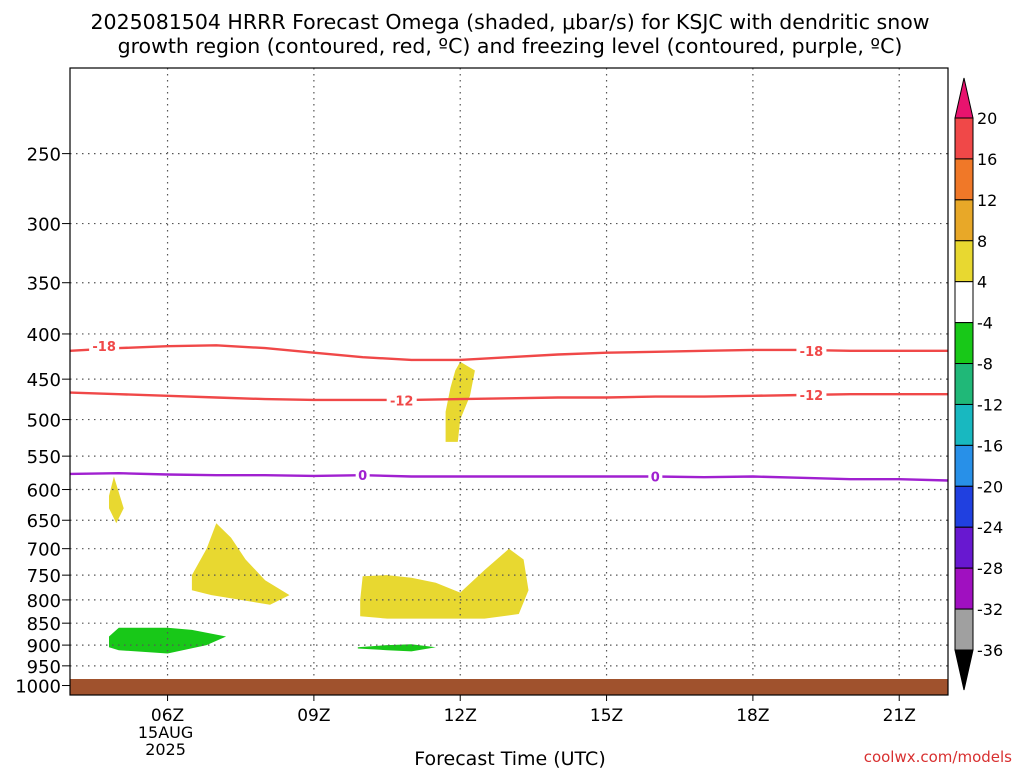 The width and height of the screenshot is (1024, 768). I want to click on colorbar-label: -12, so click(990, 404).